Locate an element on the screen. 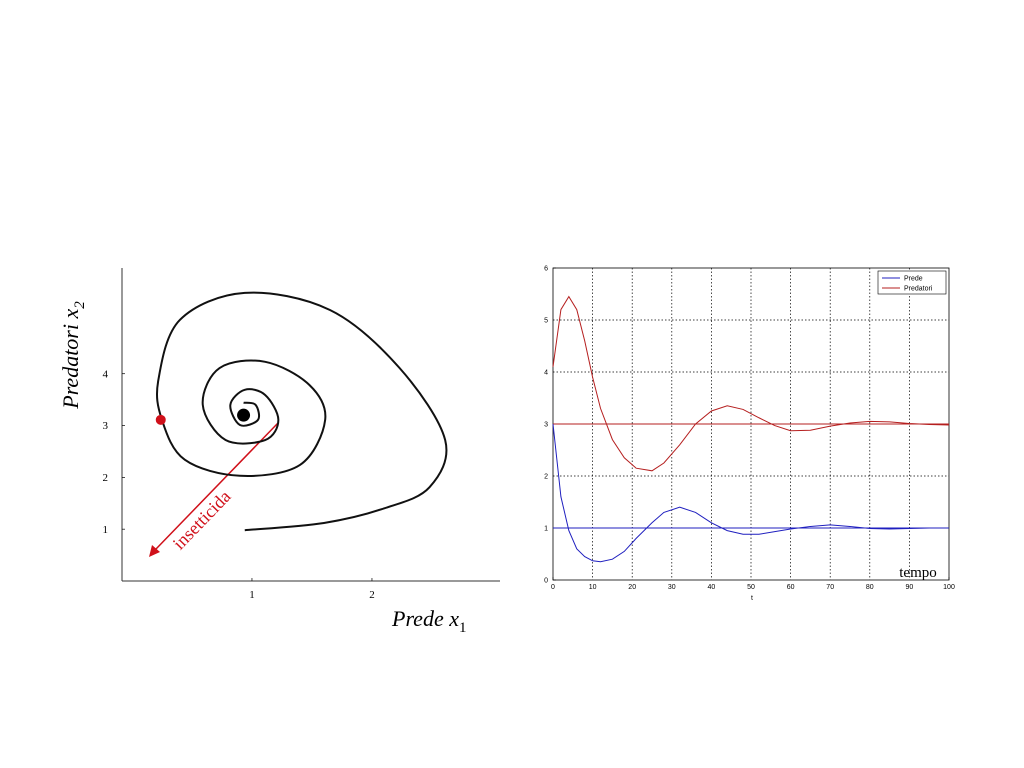 This screenshot has height=768, width=1024. x-tick-label: 40 is located at coordinates (712, 587).